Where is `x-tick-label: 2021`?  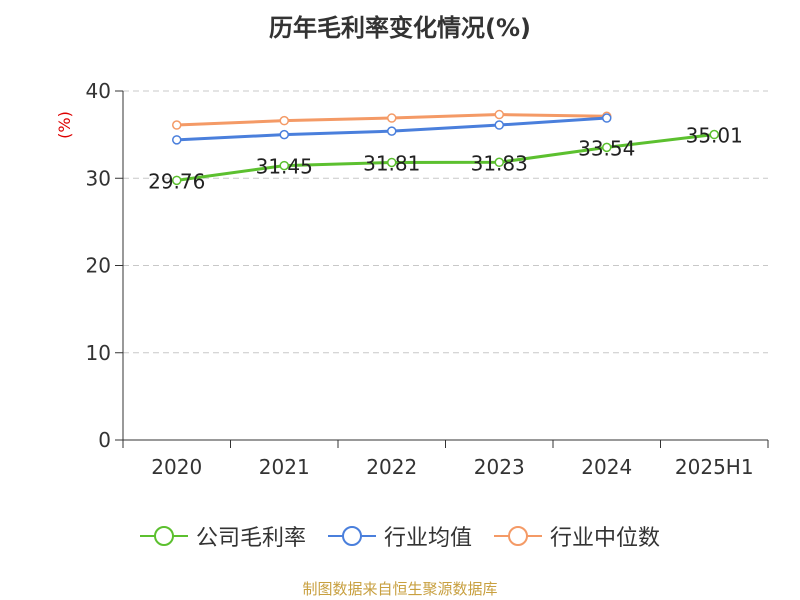 x-tick-label: 2021 is located at coordinates (284, 467).